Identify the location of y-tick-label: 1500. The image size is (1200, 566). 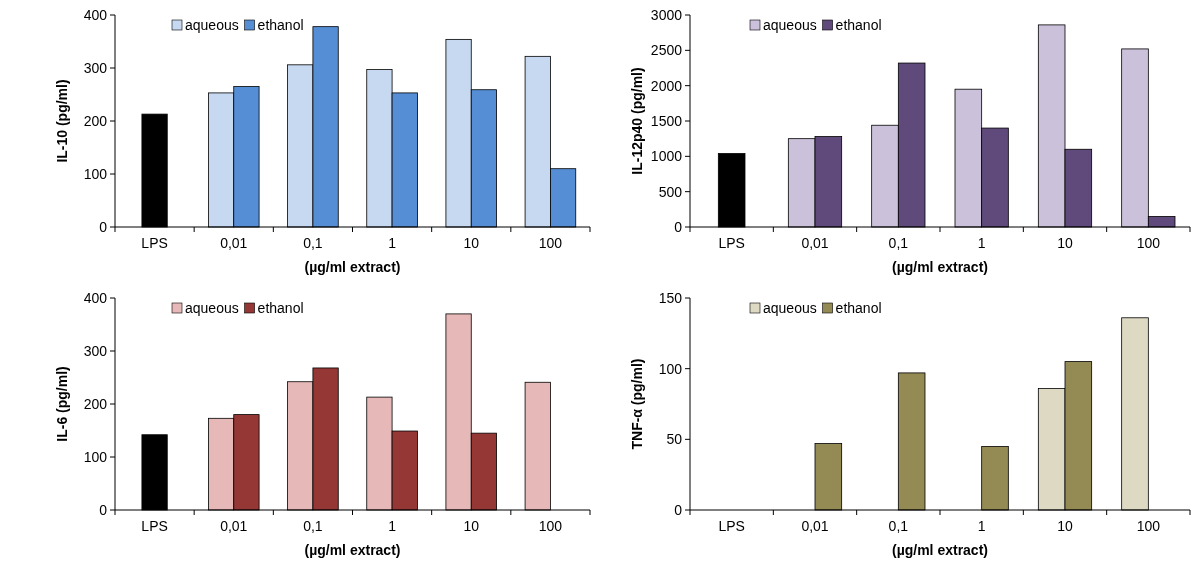
(666, 121).